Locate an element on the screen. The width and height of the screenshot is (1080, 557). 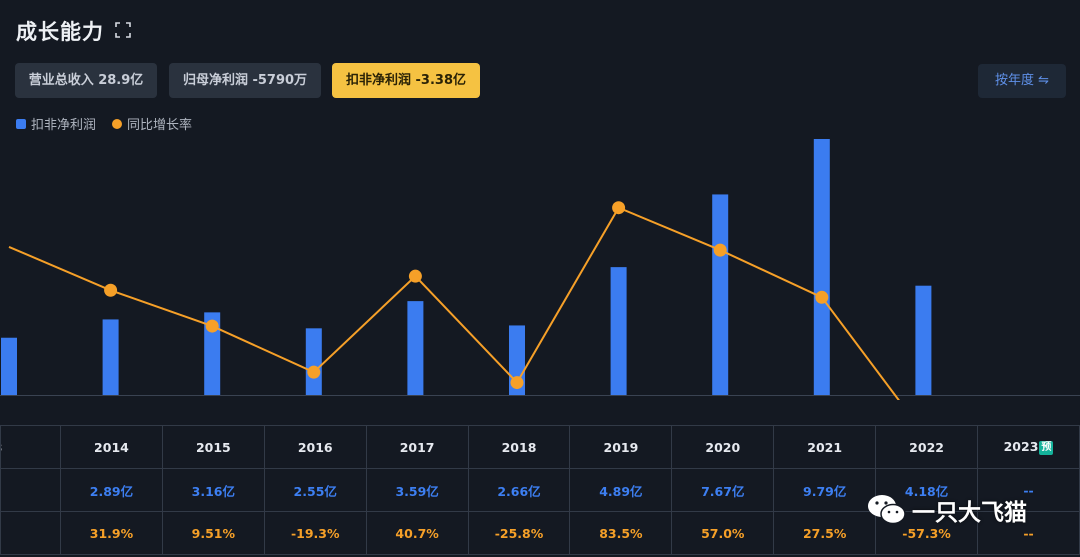
yoy-point-2018 is located at coordinates (517, 383).